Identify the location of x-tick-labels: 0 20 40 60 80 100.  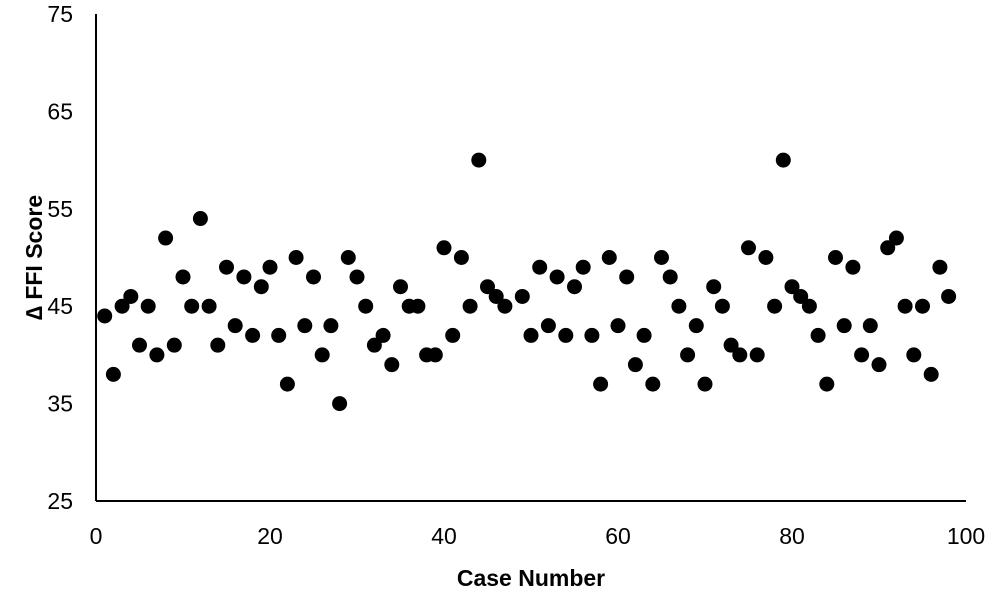
(538, 536).